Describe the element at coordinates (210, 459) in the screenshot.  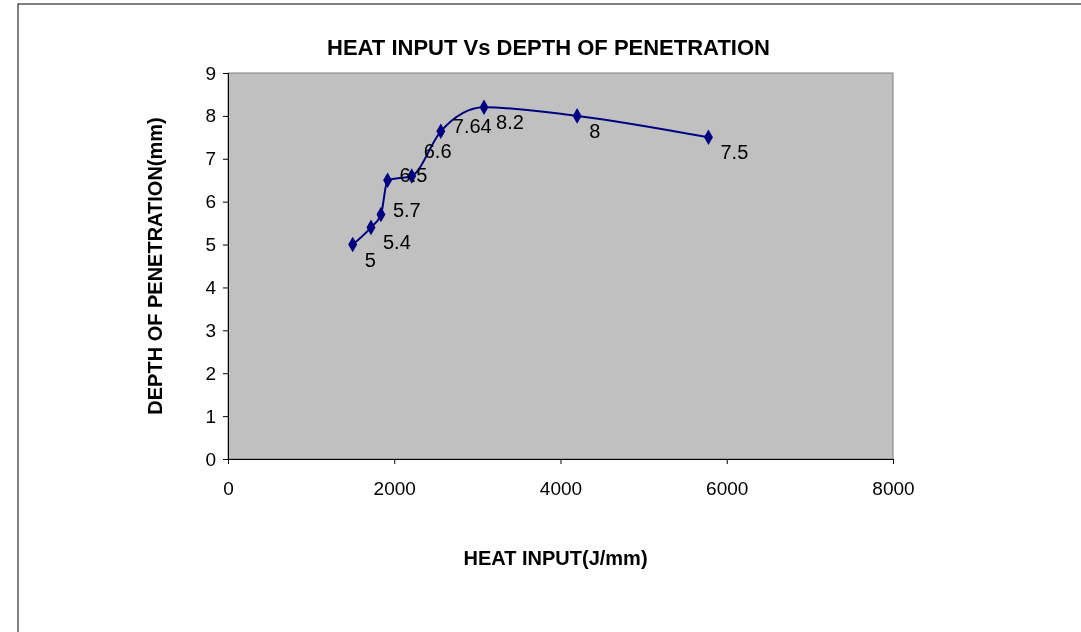
I see `y-tick-label: 0` at that location.